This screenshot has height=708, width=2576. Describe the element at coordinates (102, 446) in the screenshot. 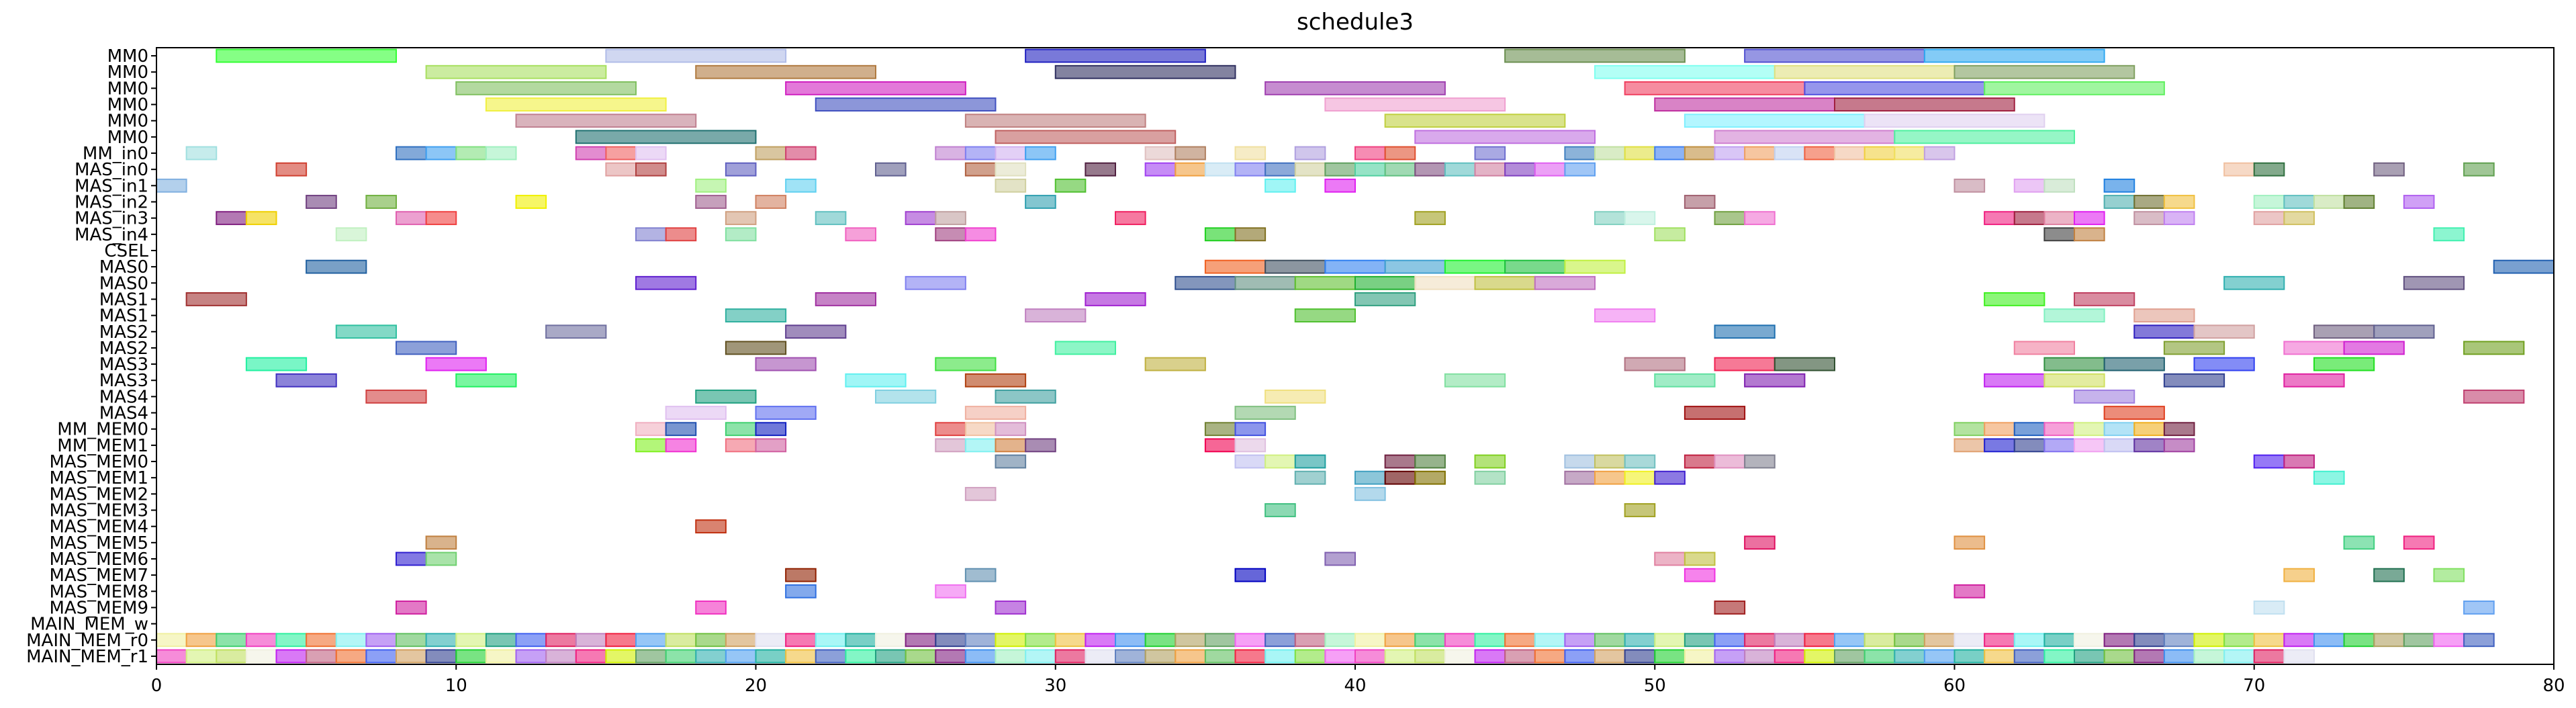

I see `y-tick-label: MM_MEM1` at that location.